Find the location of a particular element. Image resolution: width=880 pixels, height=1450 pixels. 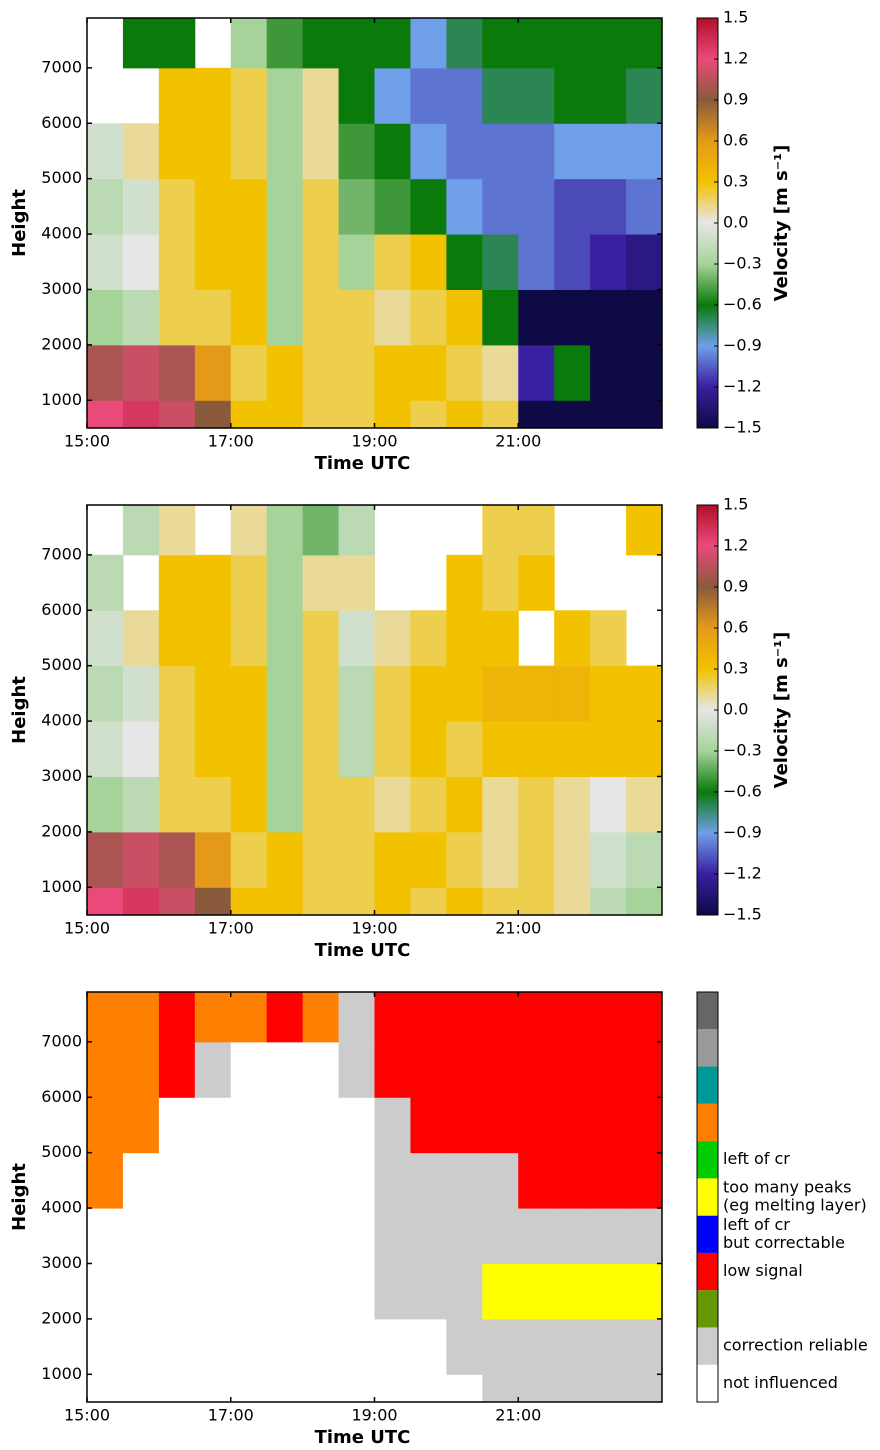

colorbar-tick-label: −1.2 is located at coordinates (742, 386).